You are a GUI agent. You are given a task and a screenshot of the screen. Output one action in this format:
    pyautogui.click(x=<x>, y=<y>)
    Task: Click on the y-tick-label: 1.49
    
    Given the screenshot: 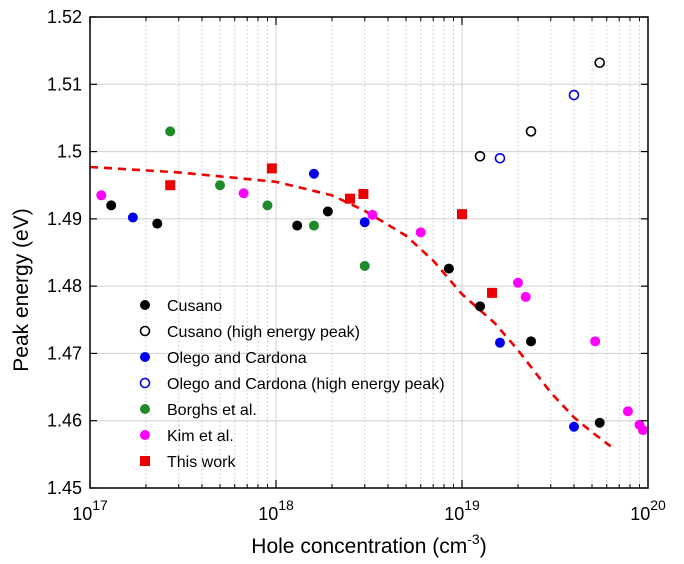 What is the action you would take?
    pyautogui.click(x=64, y=219)
    